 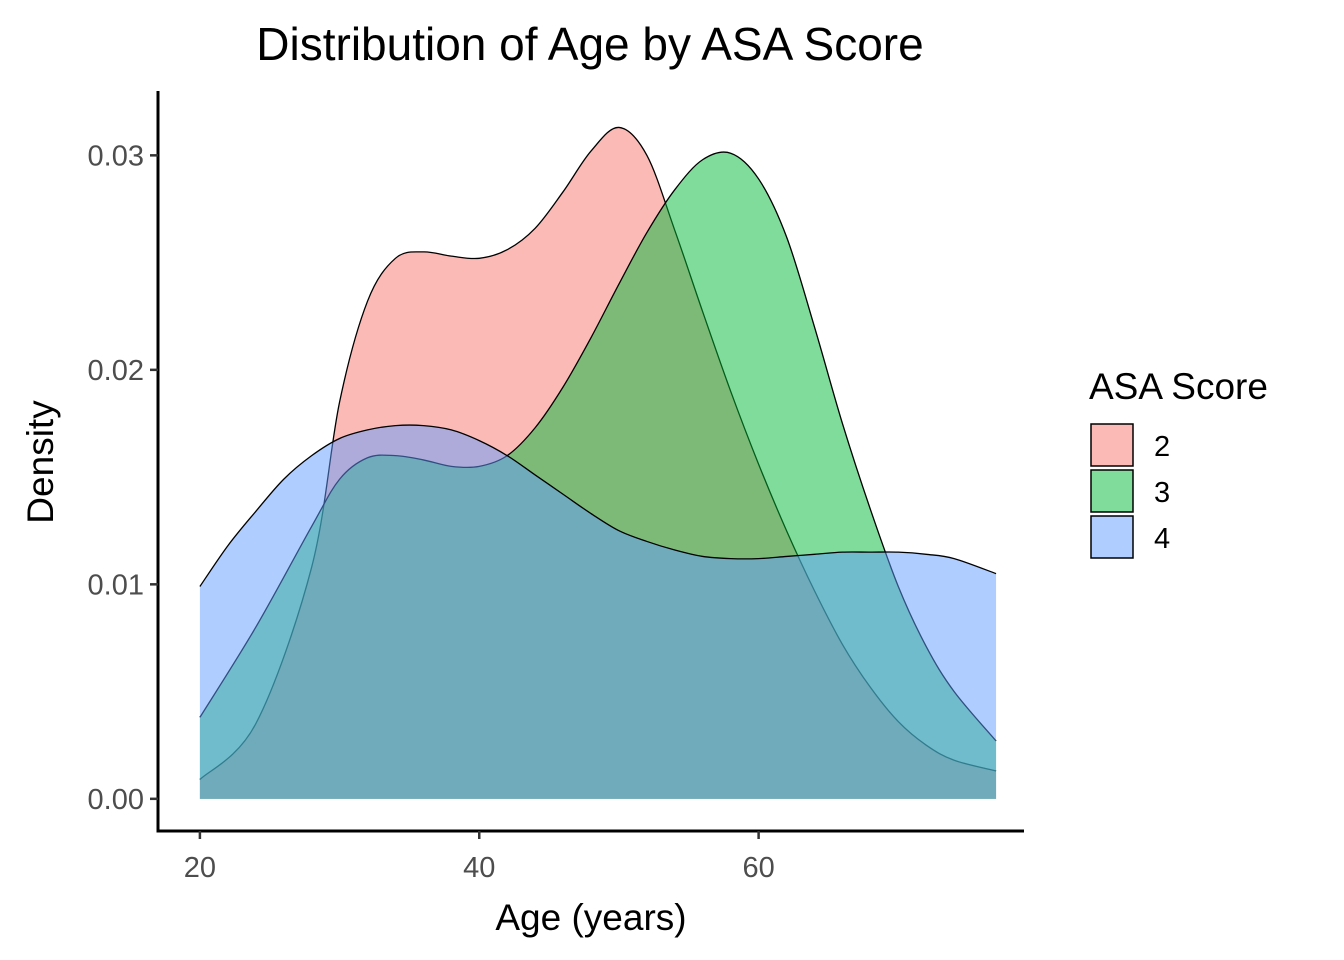 What do you see at coordinates (116, 371) in the screenshot?
I see `y-tick-label: 0.02` at bounding box center [116, 371].